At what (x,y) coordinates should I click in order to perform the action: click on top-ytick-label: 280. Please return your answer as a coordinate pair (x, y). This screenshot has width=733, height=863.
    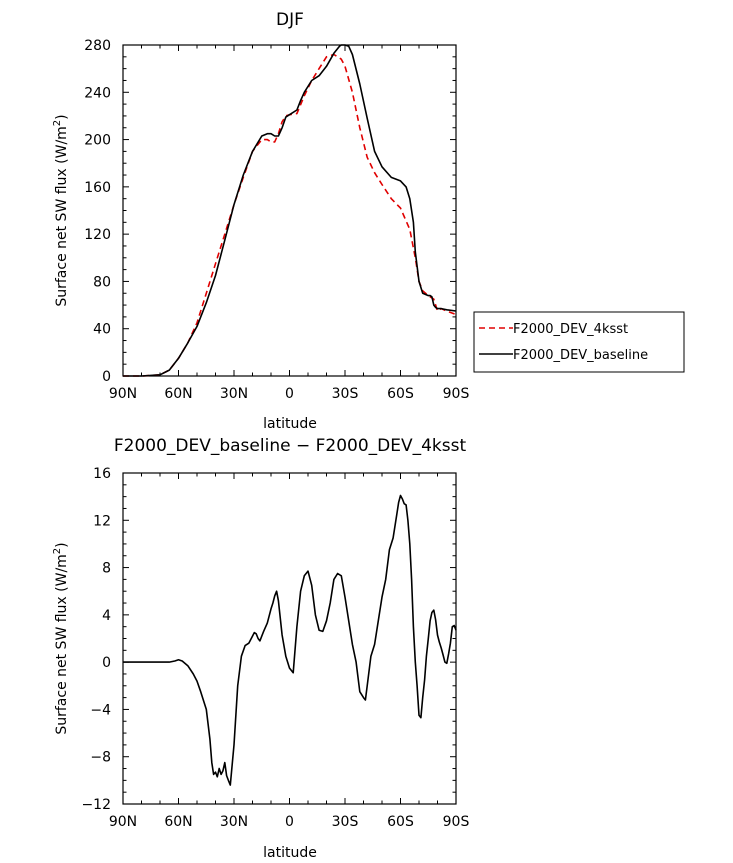
    Looking at the image, I should click on (97, 46).